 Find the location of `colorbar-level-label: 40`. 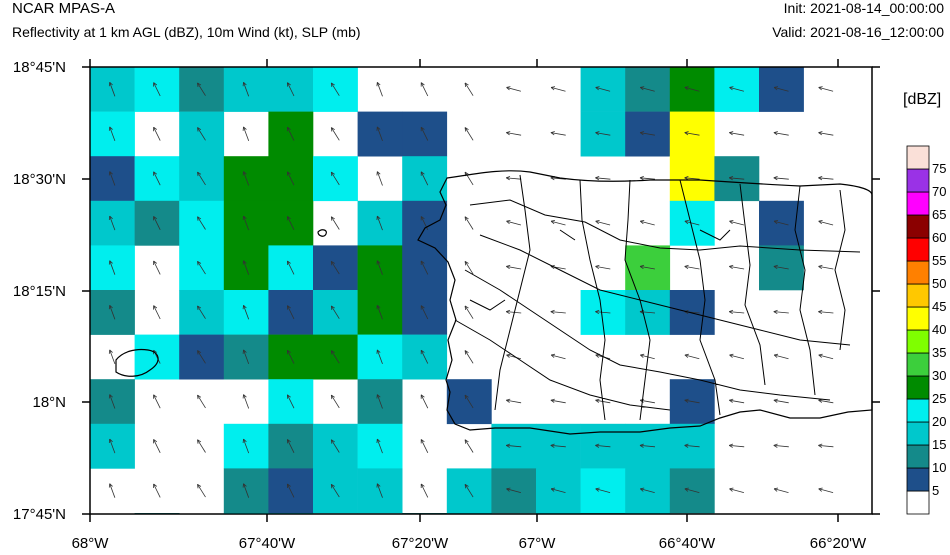

colorbar-level-label: 40 is located at coordinates (939, 329).